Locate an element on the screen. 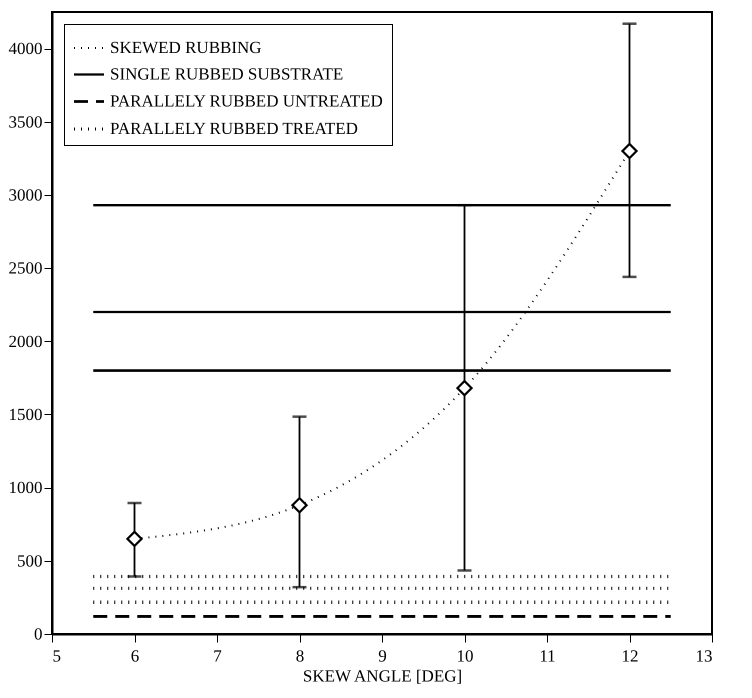  y-tick-label: 3000 is located at coordinates (25, 194).